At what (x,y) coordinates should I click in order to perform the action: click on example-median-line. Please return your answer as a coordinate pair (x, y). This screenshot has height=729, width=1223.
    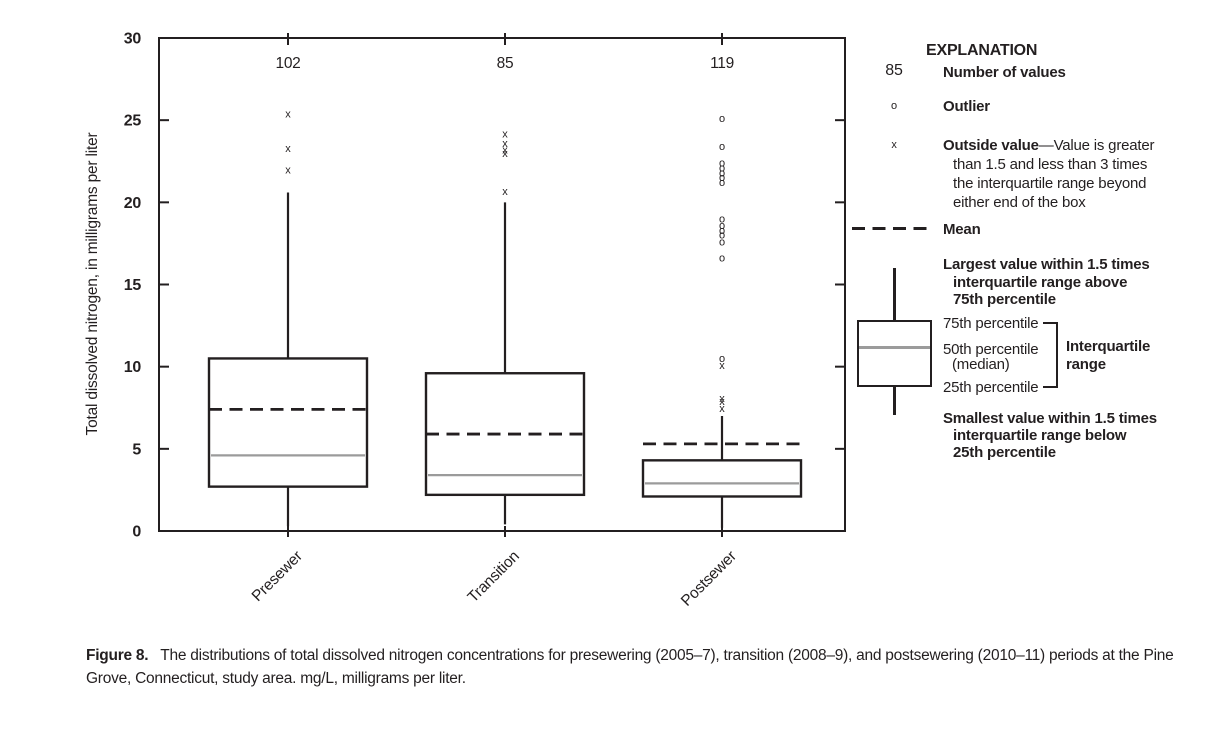
    Looking at the image, I should click on (894, 347).